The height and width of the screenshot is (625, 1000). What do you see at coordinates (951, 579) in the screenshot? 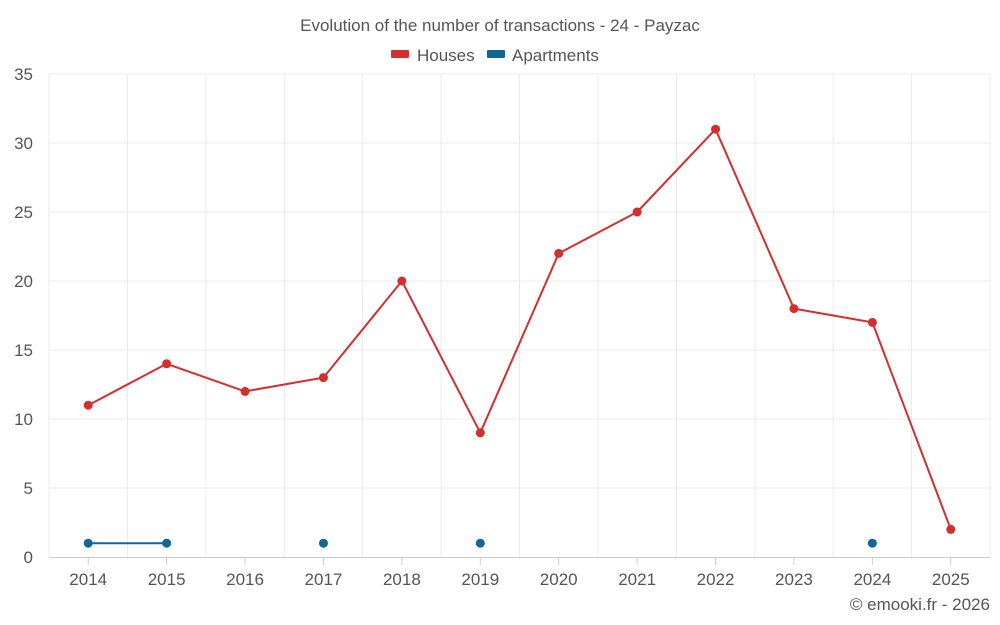
I see `x-tick-label: 2025` at bounding box center [951, 579].